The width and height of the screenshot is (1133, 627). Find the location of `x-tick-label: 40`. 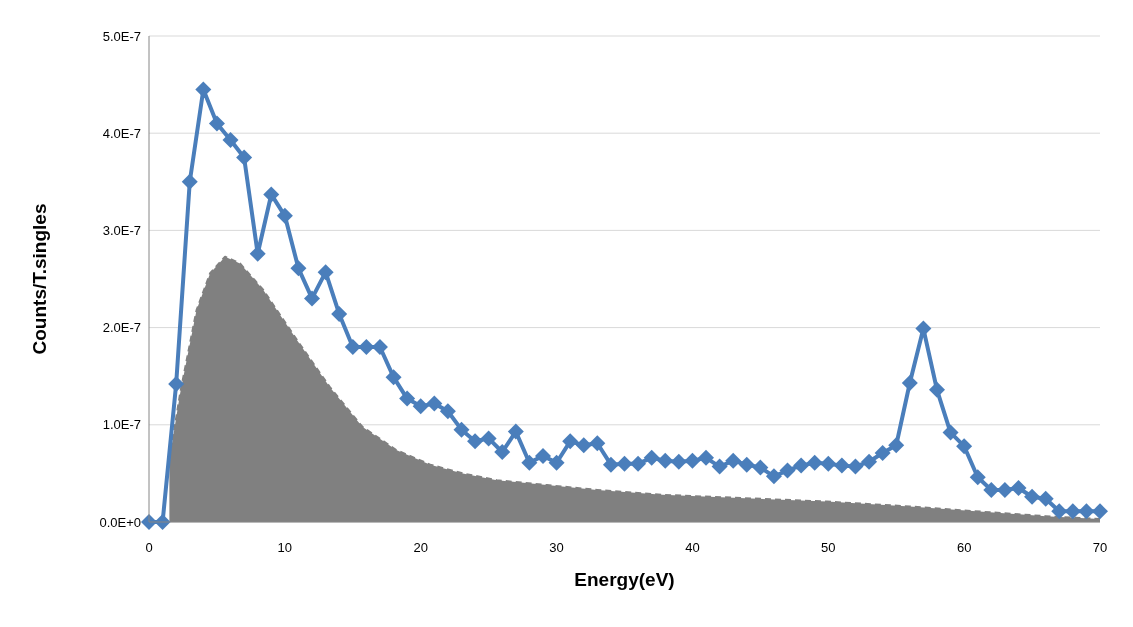

x-tick-label: 40 is located at coordinates (692, 547).